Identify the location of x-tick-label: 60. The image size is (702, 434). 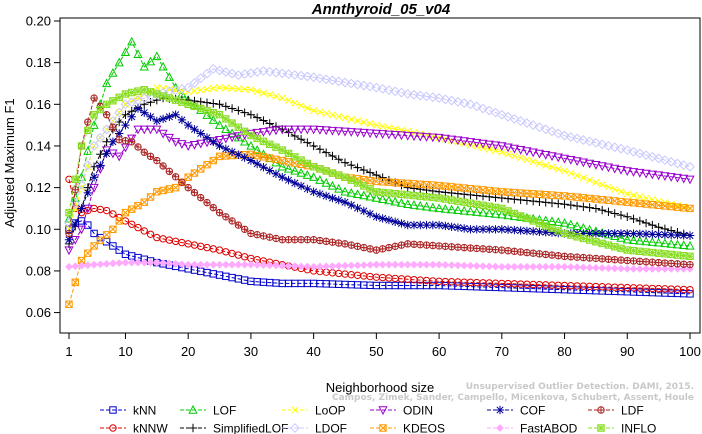
(439, 351).